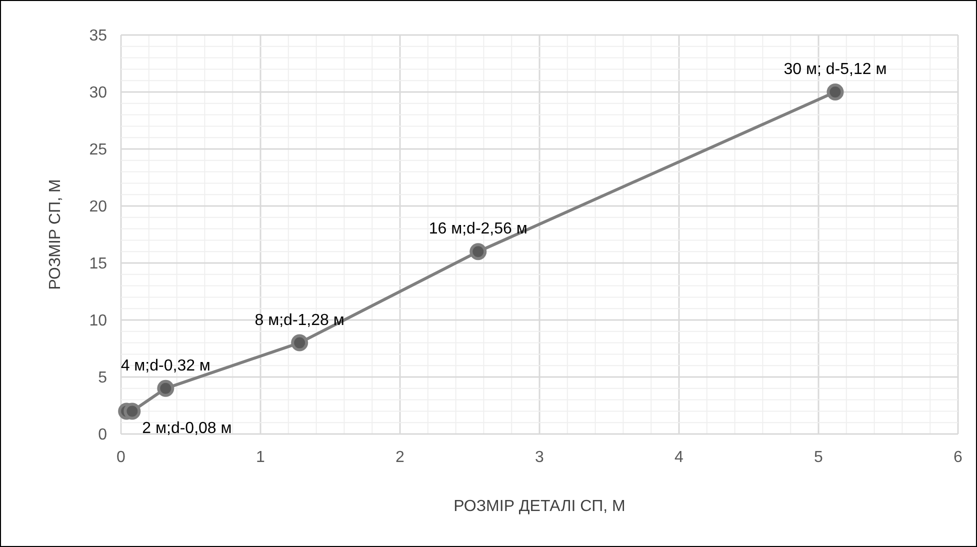 The width and height of the screenshot is (977, 547). I want to click on x-tick-label: 3, so click(539, 457).